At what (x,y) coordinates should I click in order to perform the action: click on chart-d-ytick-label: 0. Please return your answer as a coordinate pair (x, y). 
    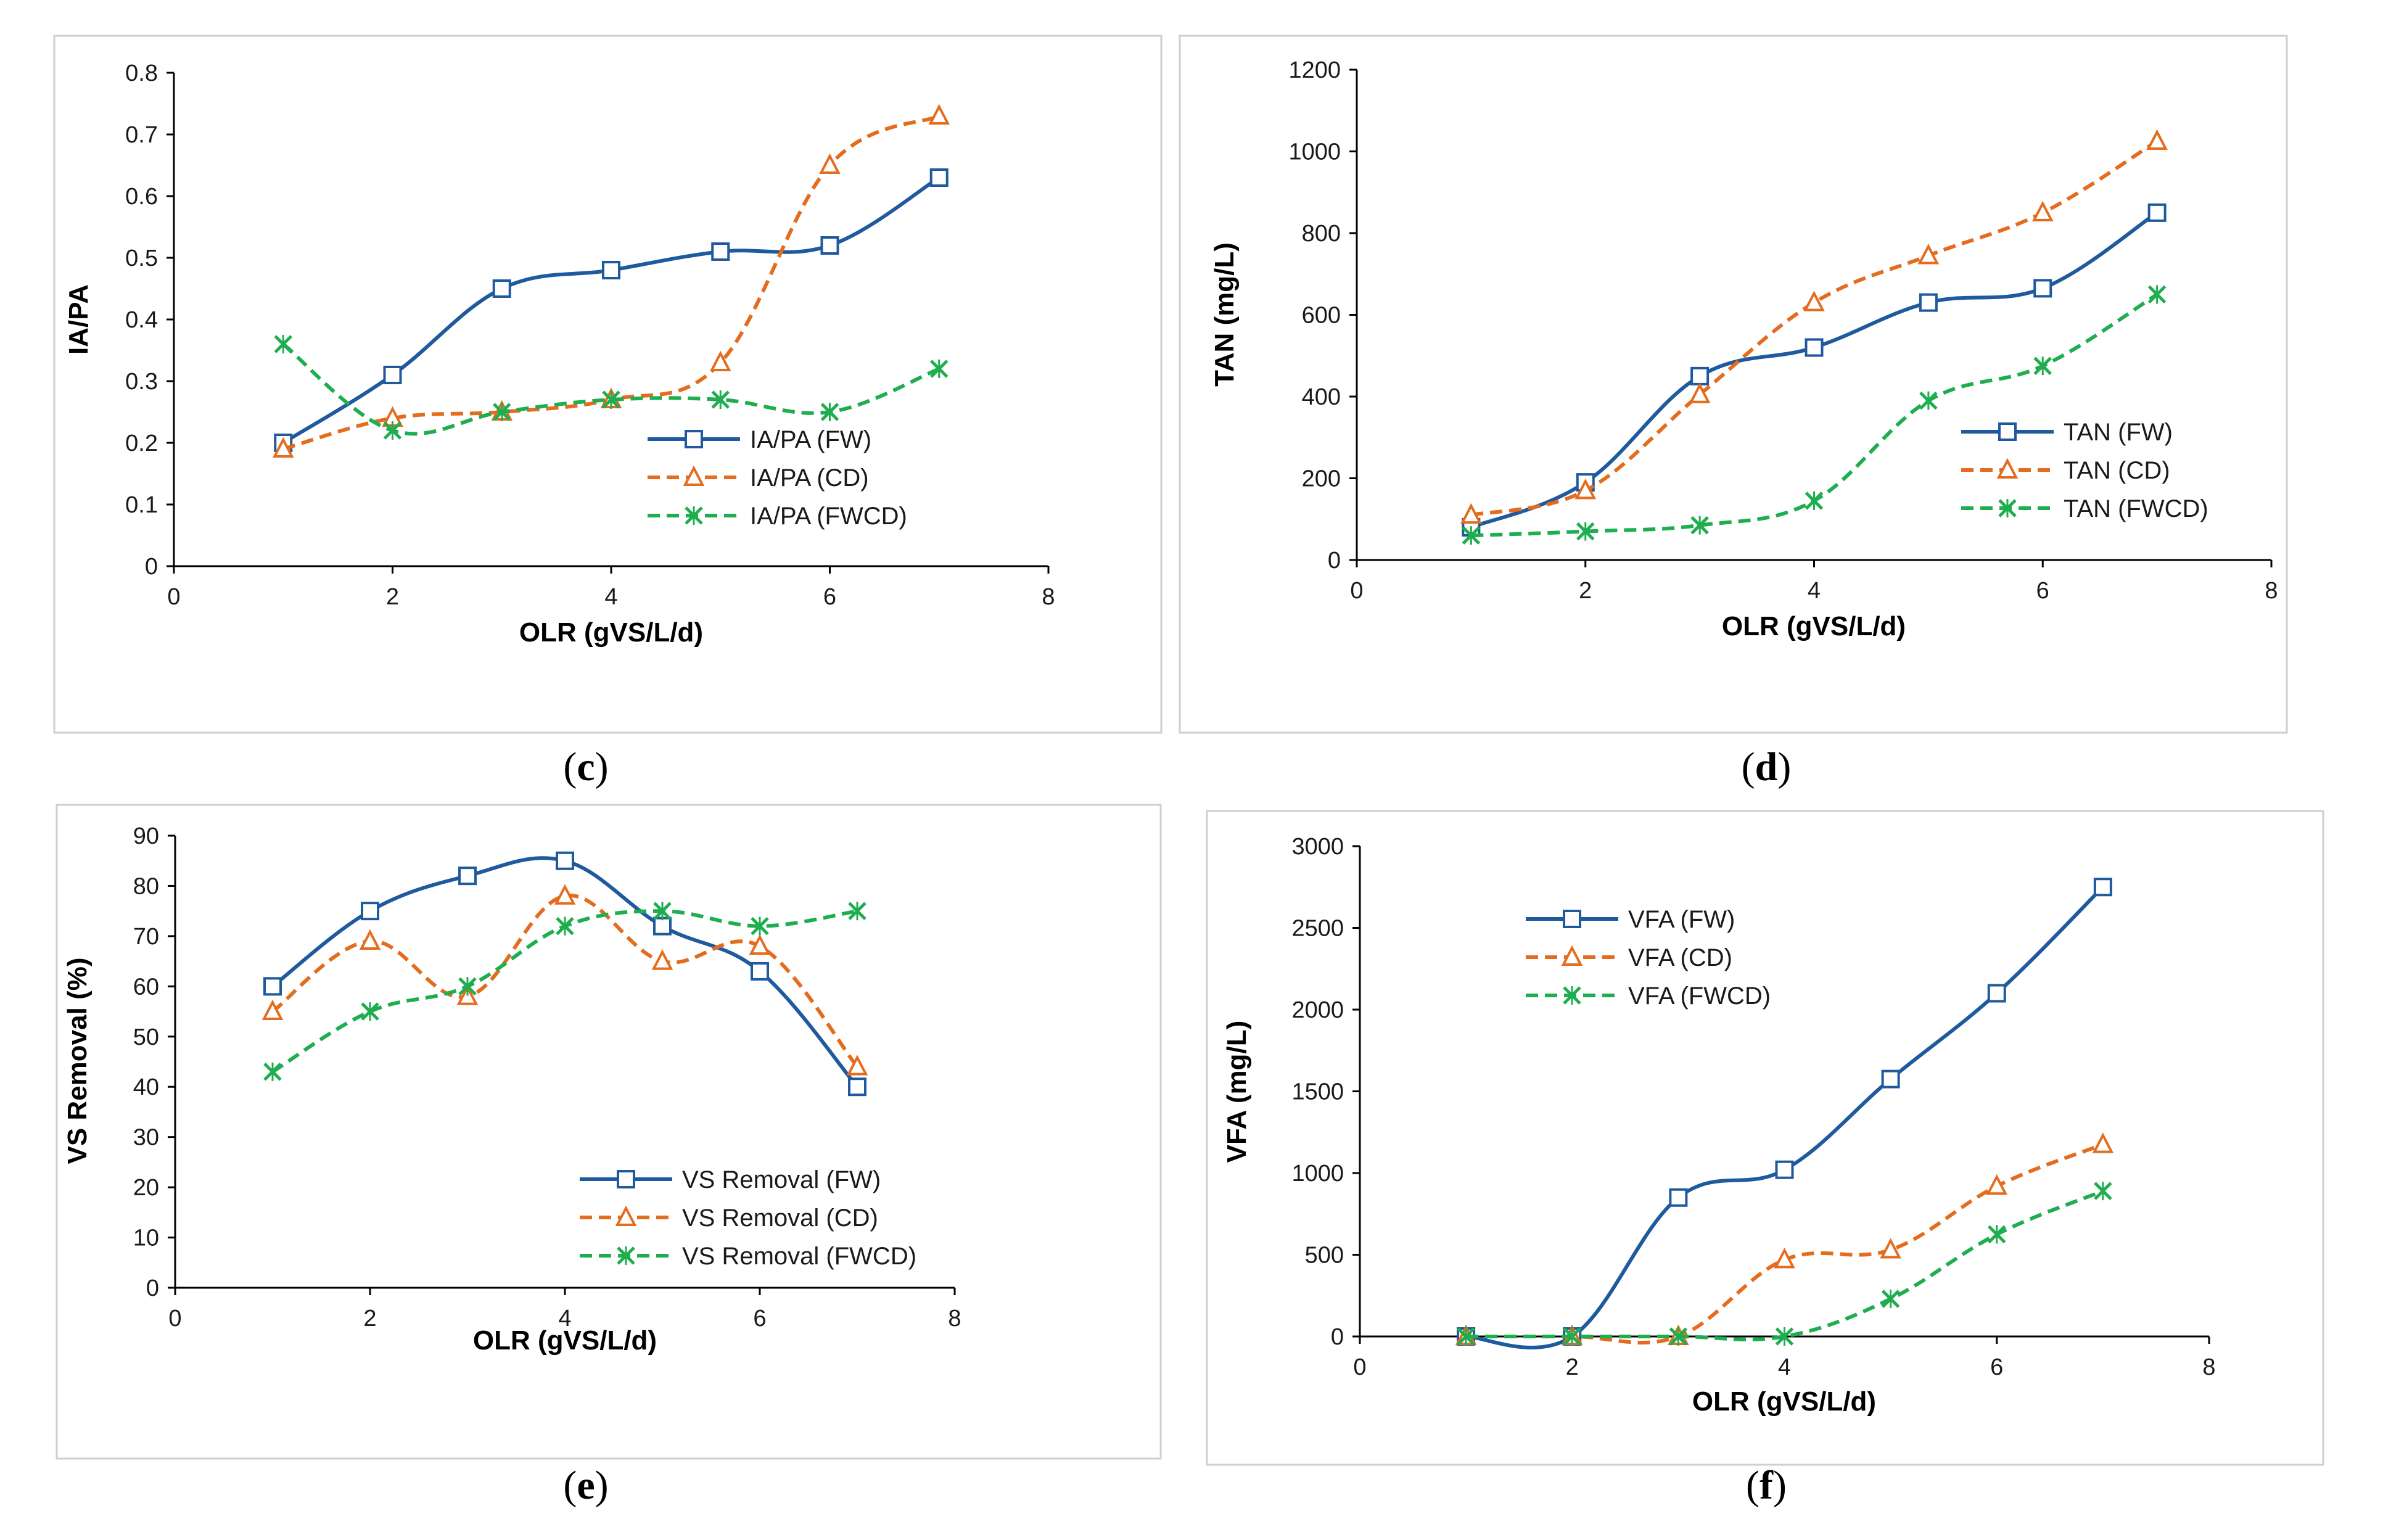
    Looking at the image, I should click on (1334, 561).